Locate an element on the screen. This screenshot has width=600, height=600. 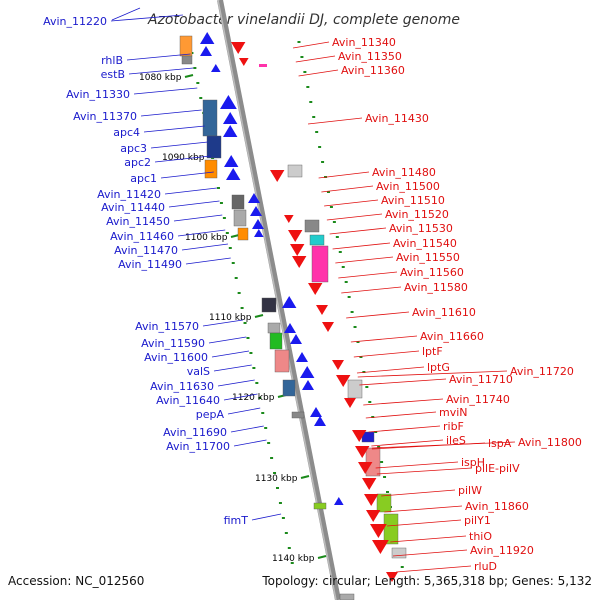
reverse-gene-label: Avin_11440 is located at coordinates (133, 207).